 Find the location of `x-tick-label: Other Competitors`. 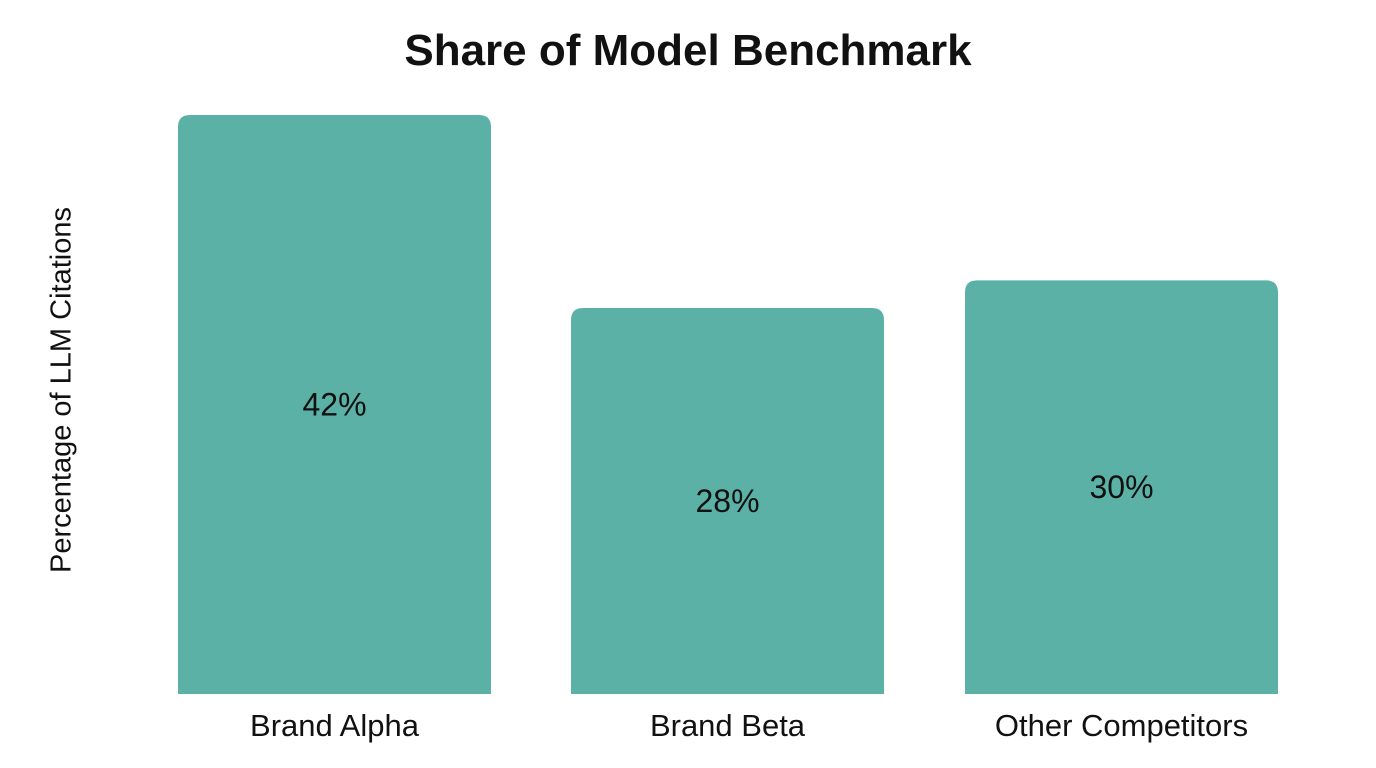

x-tick-label: Other Competitors is located at coordinates (1121, 725).